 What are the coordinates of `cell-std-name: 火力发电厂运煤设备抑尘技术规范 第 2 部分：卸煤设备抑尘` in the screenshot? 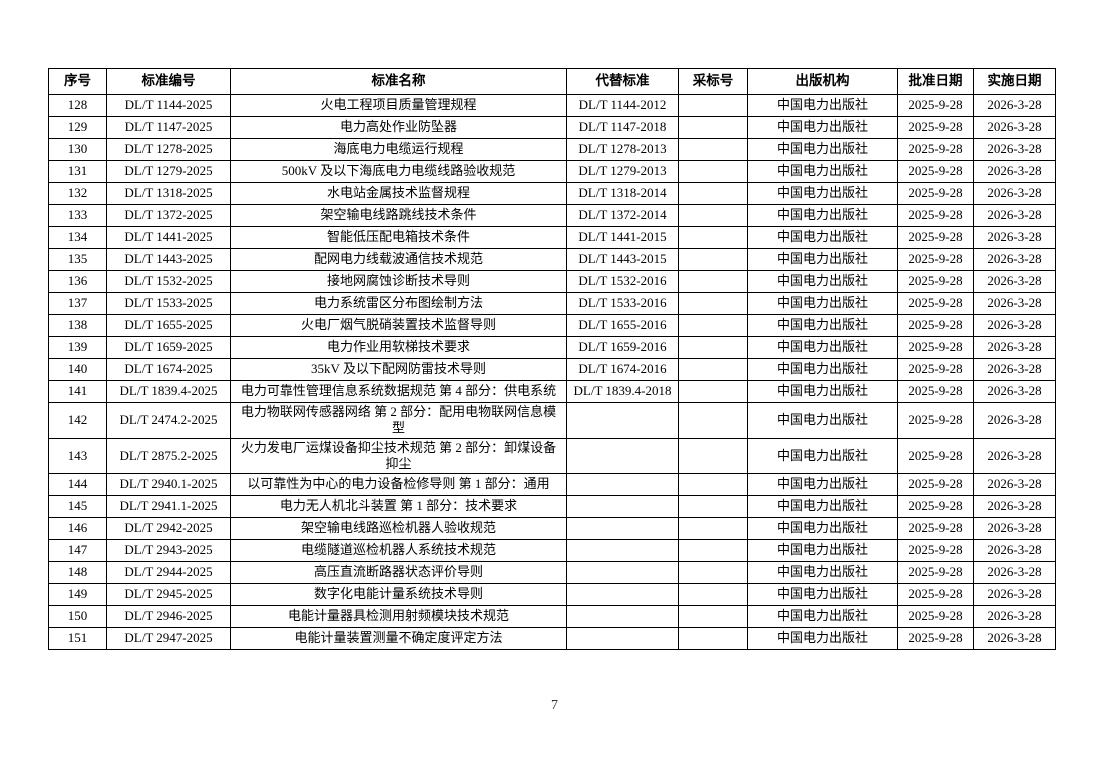 It's located at (398, 455).